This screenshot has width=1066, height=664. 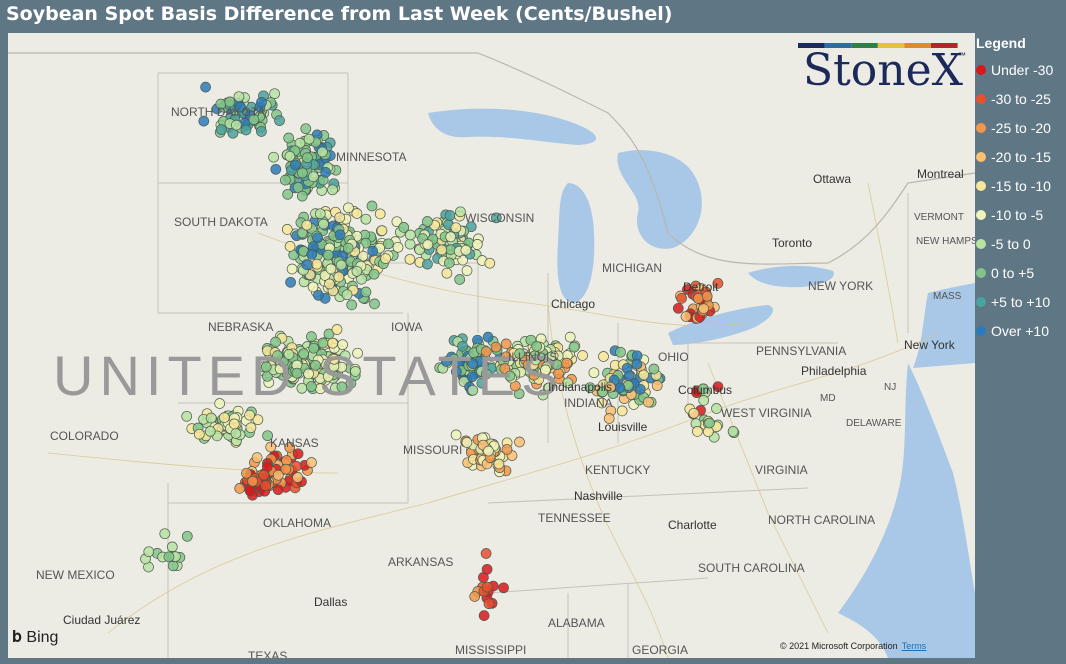 What do you see at coordinates (792, 243) in the screenshot?
I see `city-label: Toronto` at bounding box center [792, 243].